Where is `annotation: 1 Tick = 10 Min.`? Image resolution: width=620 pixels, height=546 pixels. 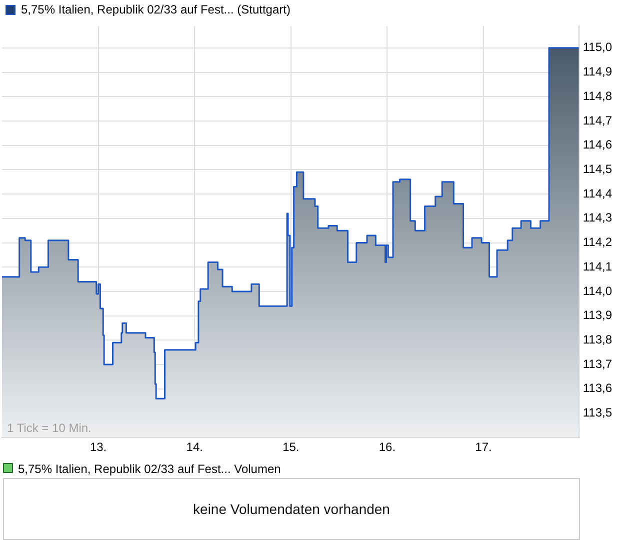 annotation: 1 Tick = 10 Min. is located at coordinates (49, 427).